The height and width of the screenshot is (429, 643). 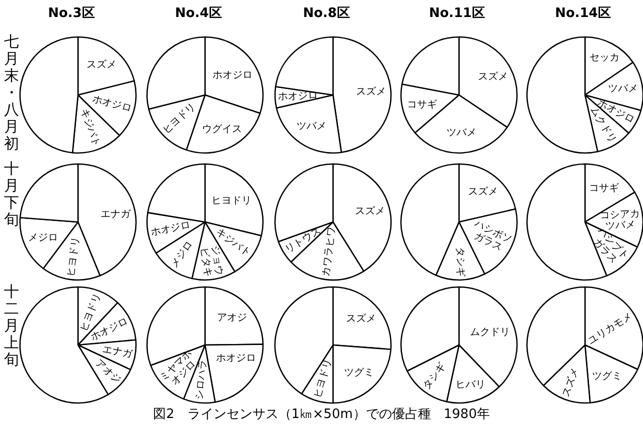 I want to click on slice-label: ウグイス, so click(x=222, y=129).